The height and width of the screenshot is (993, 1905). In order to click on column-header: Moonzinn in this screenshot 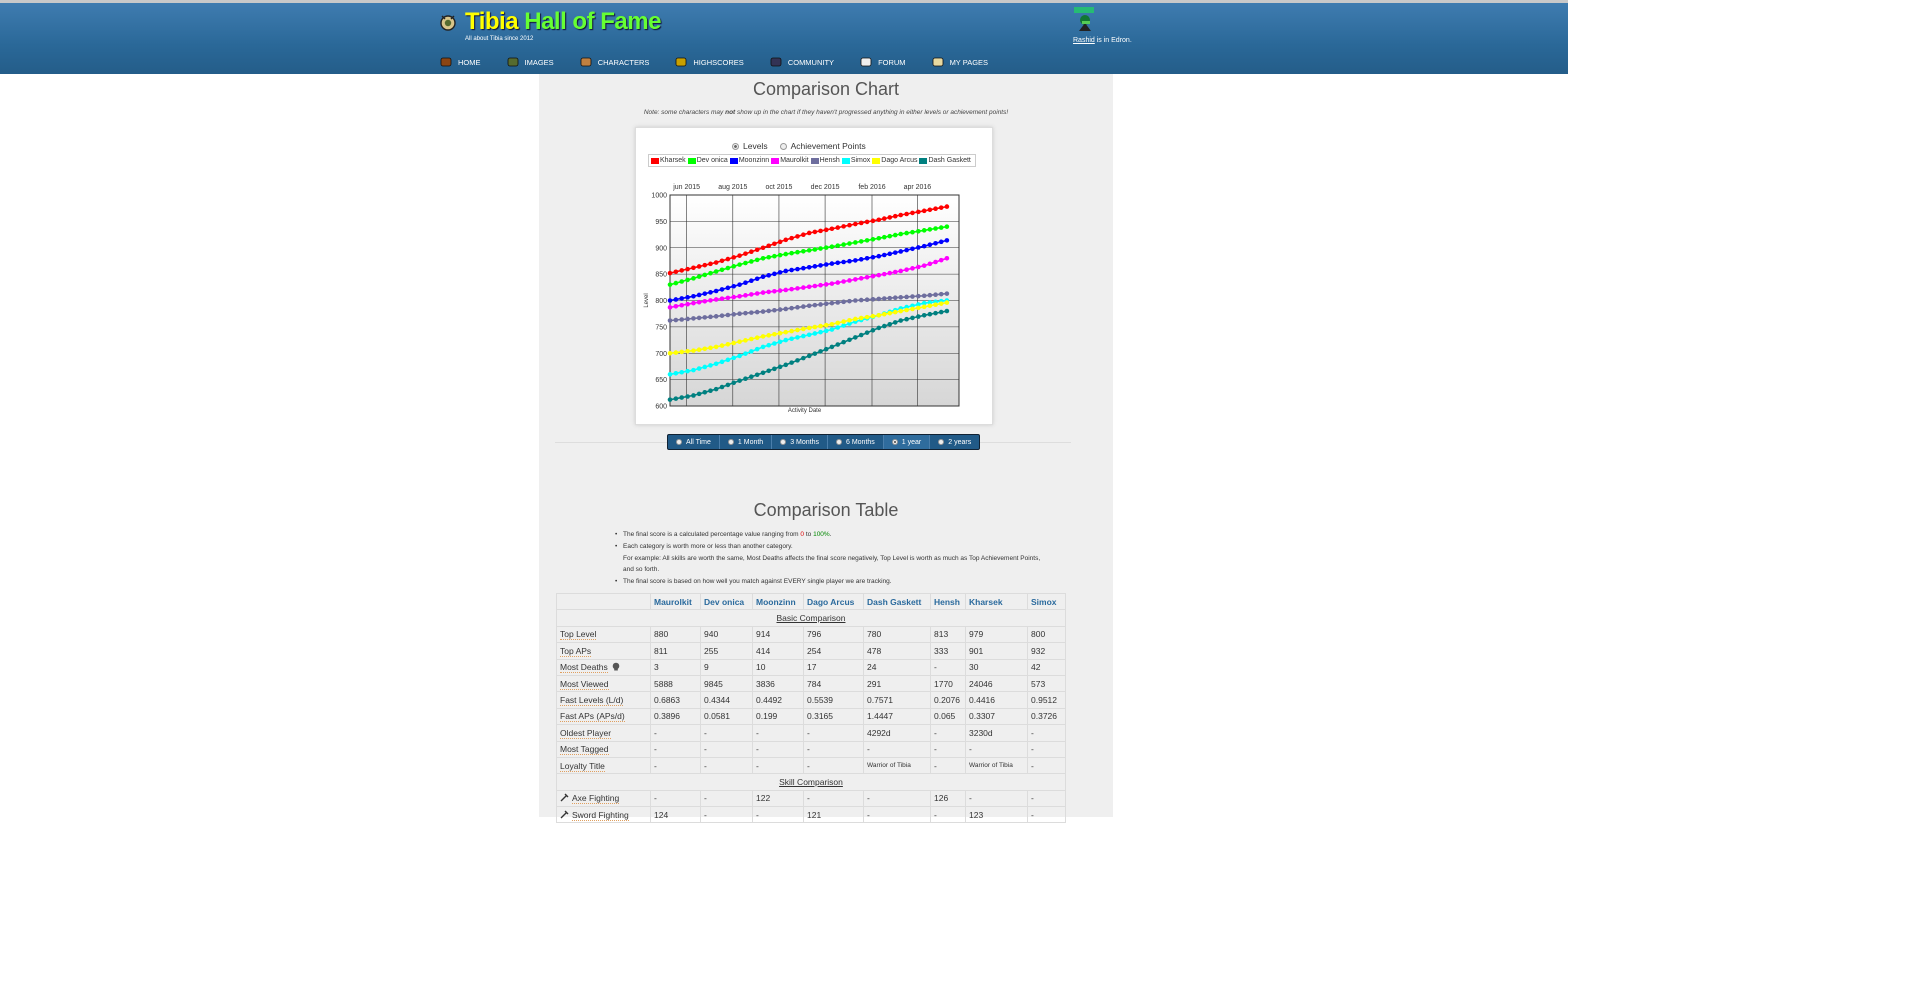, I will do `click(778, 601)`.